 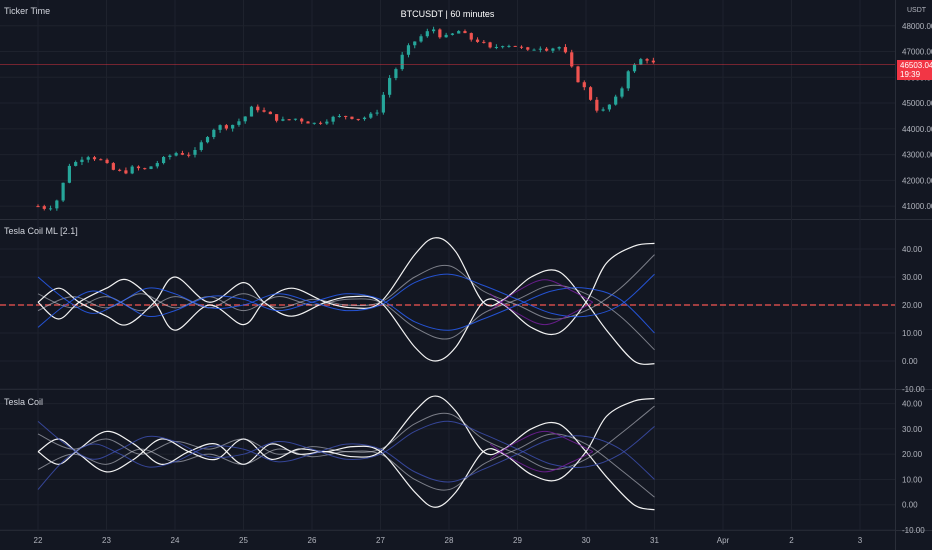 I want to click on price-tick-label: 20.00, so click(x=912, y=454).